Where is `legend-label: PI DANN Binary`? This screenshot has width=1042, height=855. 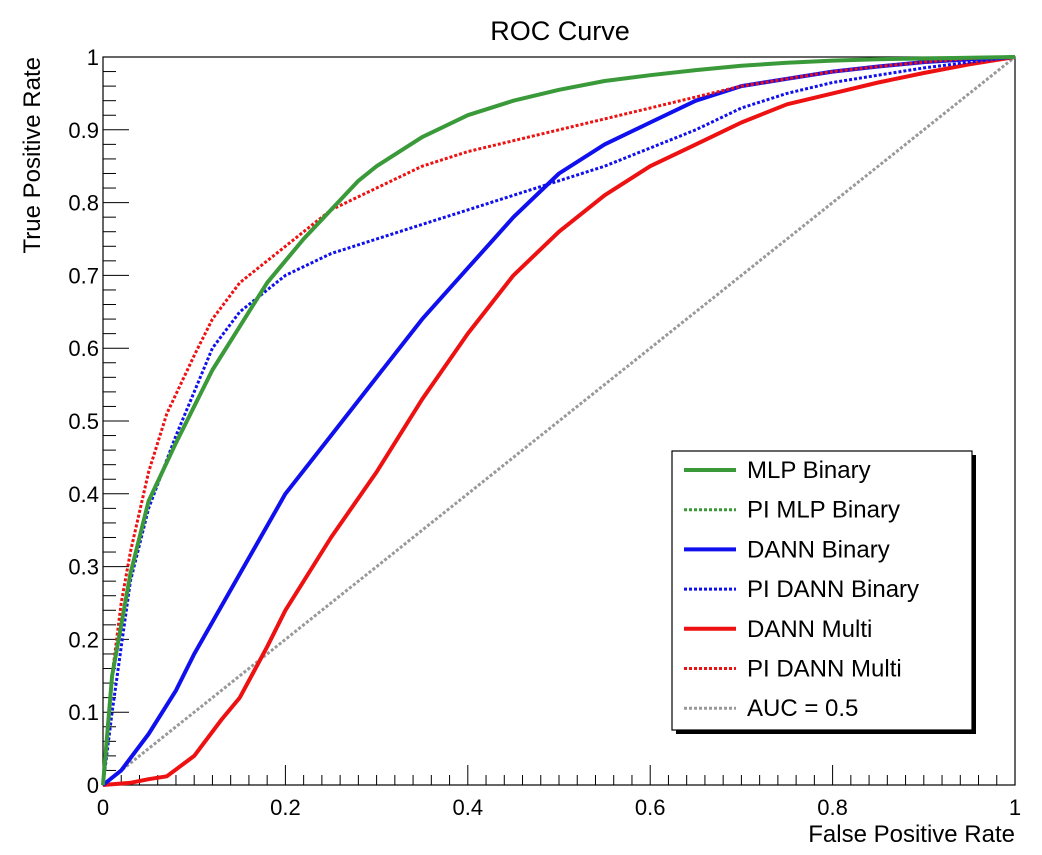 legend-label: PI DANN Binary is located at coordinates (833, 589).